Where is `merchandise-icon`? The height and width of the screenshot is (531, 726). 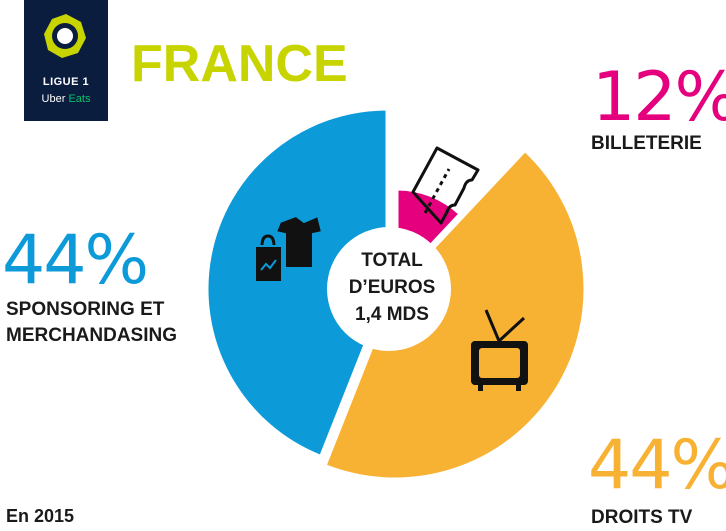
merchandise-icon is located at coordinates (289, 248).